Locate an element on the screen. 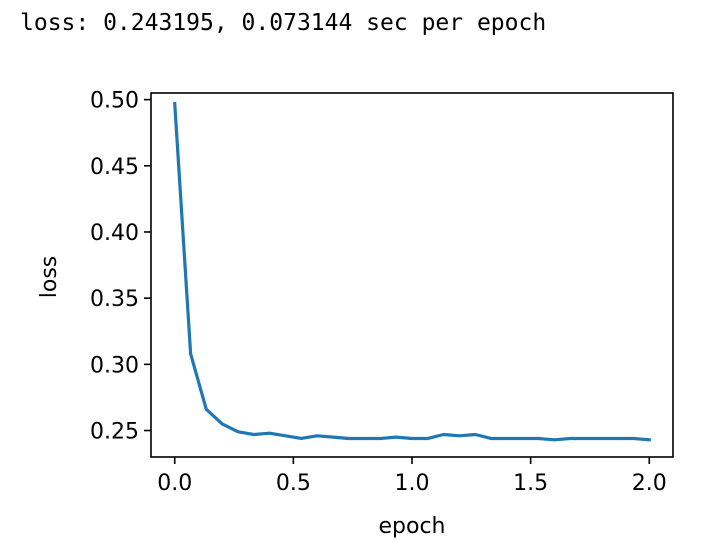 The width and height of the screenshot is (716, 542). y-tick-label: 0.25 is located at coordinates (114, 432).